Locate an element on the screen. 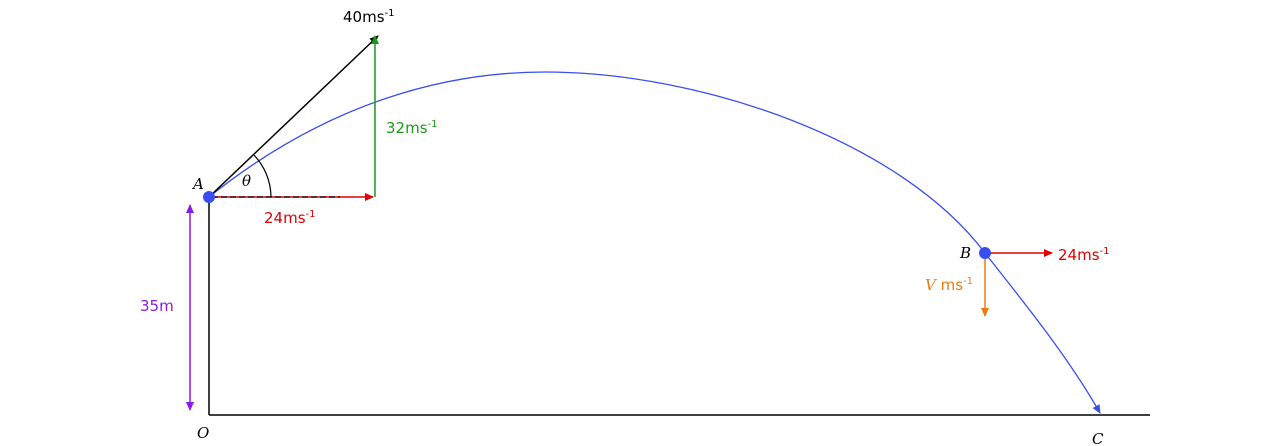 The height and width of the screenshot is (446, 1280). height-label: 35m is located at coordinates (157, 306).